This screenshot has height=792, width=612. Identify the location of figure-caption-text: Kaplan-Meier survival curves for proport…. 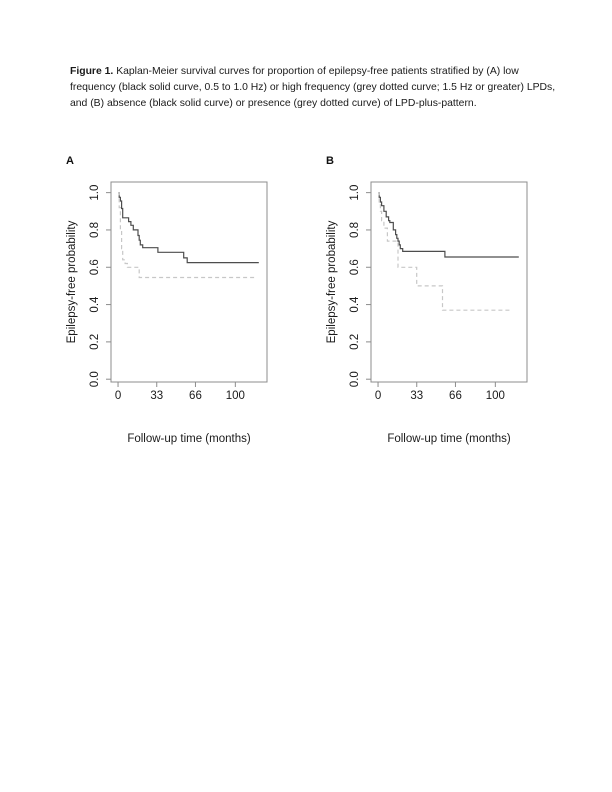
(313, 87).